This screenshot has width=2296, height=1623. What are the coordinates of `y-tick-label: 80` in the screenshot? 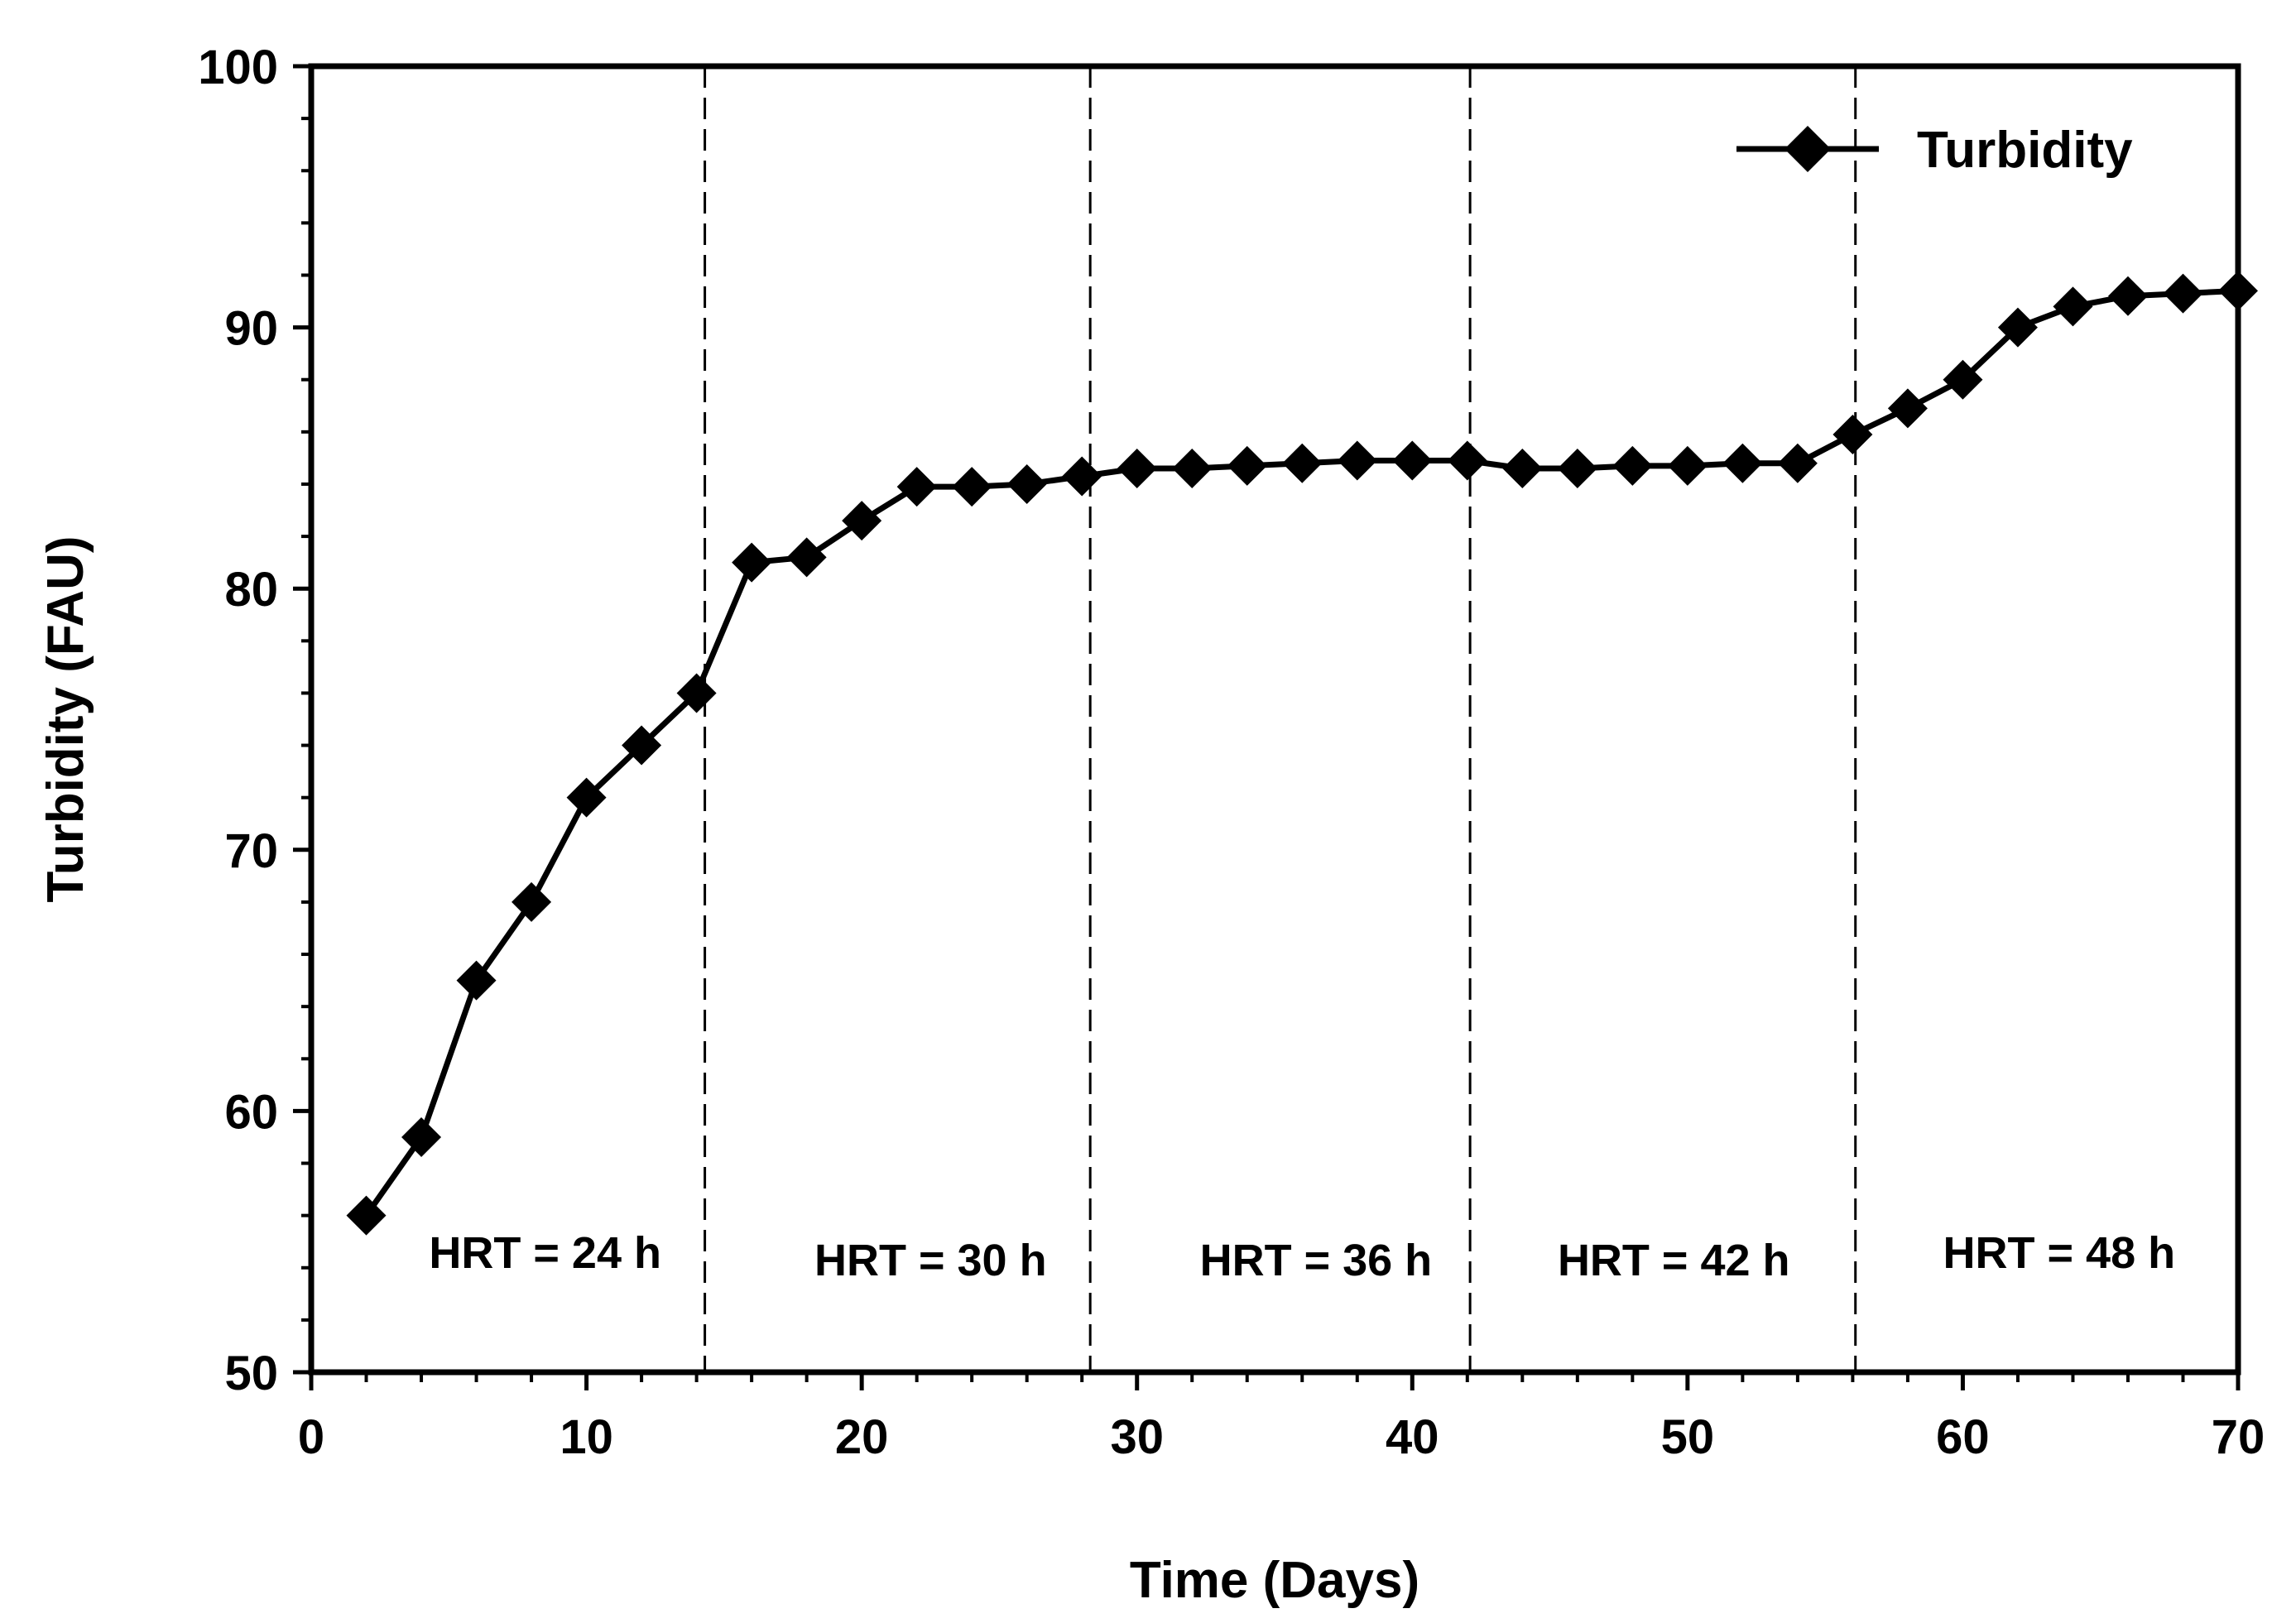 It's located at (251, 590).